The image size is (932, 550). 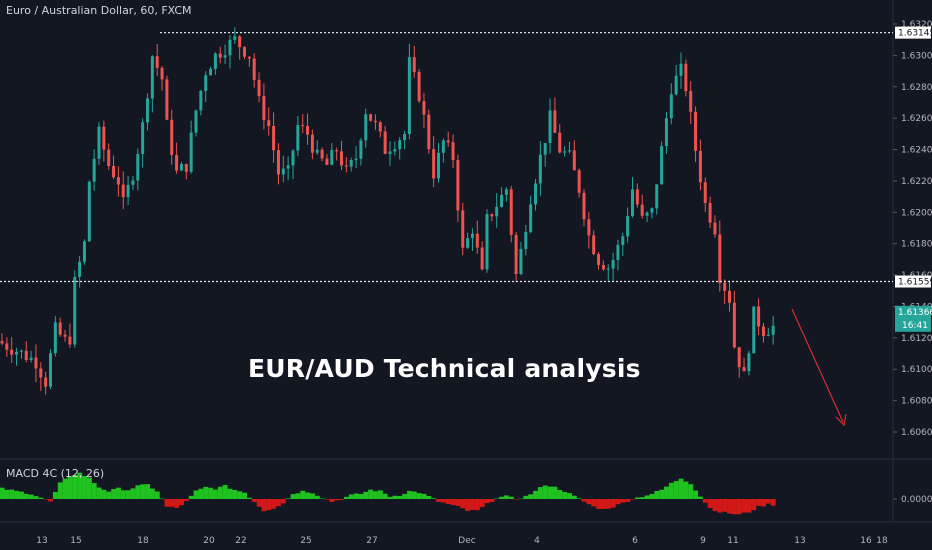 What do you see at coordinates (799, 541) in the screenshot?
I see `time-tick-label: 13` at bounding box center [799, 541].